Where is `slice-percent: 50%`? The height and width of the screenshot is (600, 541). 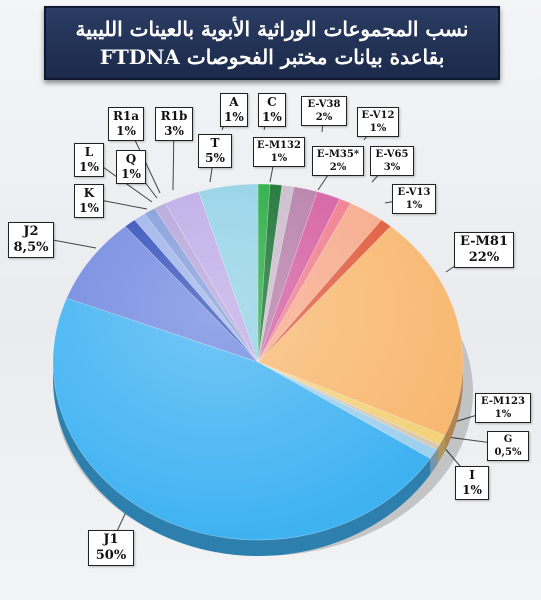 slice-percent: 50% is located at coordinates (111, 555).